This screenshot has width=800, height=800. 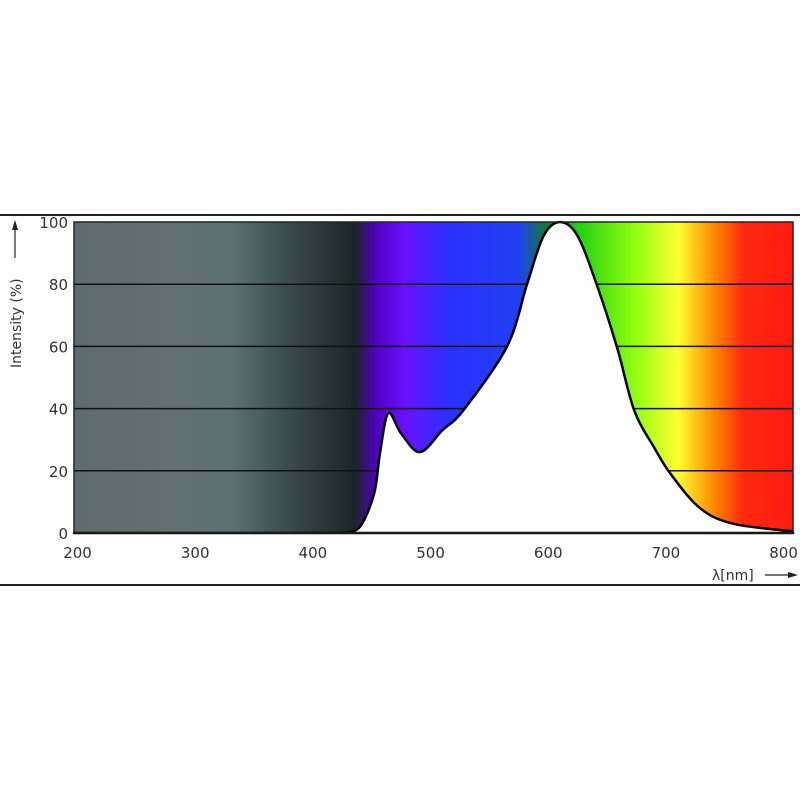 What do you see at coordinates (548, 553) in the screenshot?
I see `x-tick-label: 600` at bounding box center [548, 553].